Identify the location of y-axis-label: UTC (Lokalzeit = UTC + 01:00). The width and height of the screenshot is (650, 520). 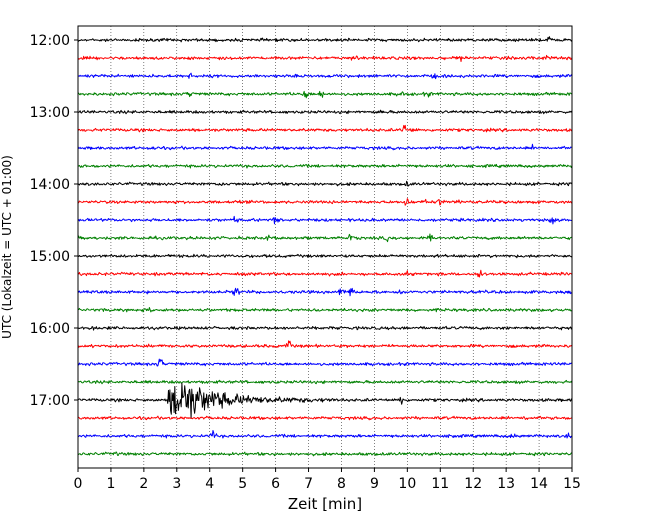
(7, 247).